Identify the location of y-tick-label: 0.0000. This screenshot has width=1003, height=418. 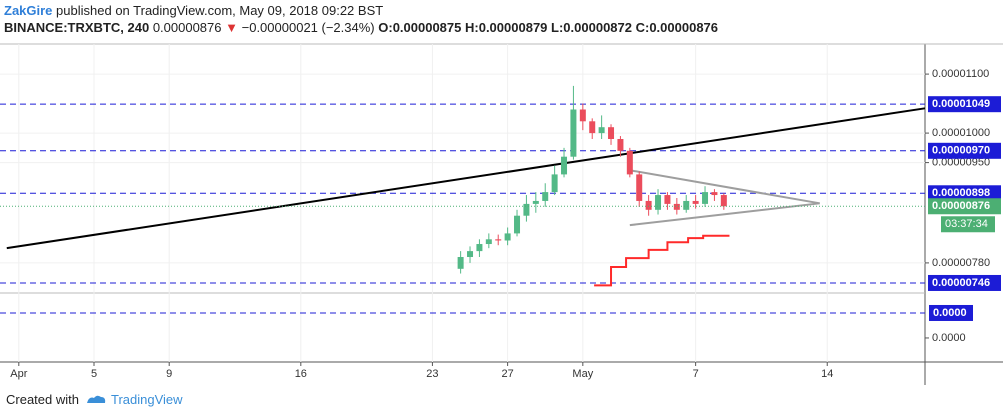
(949, 338).